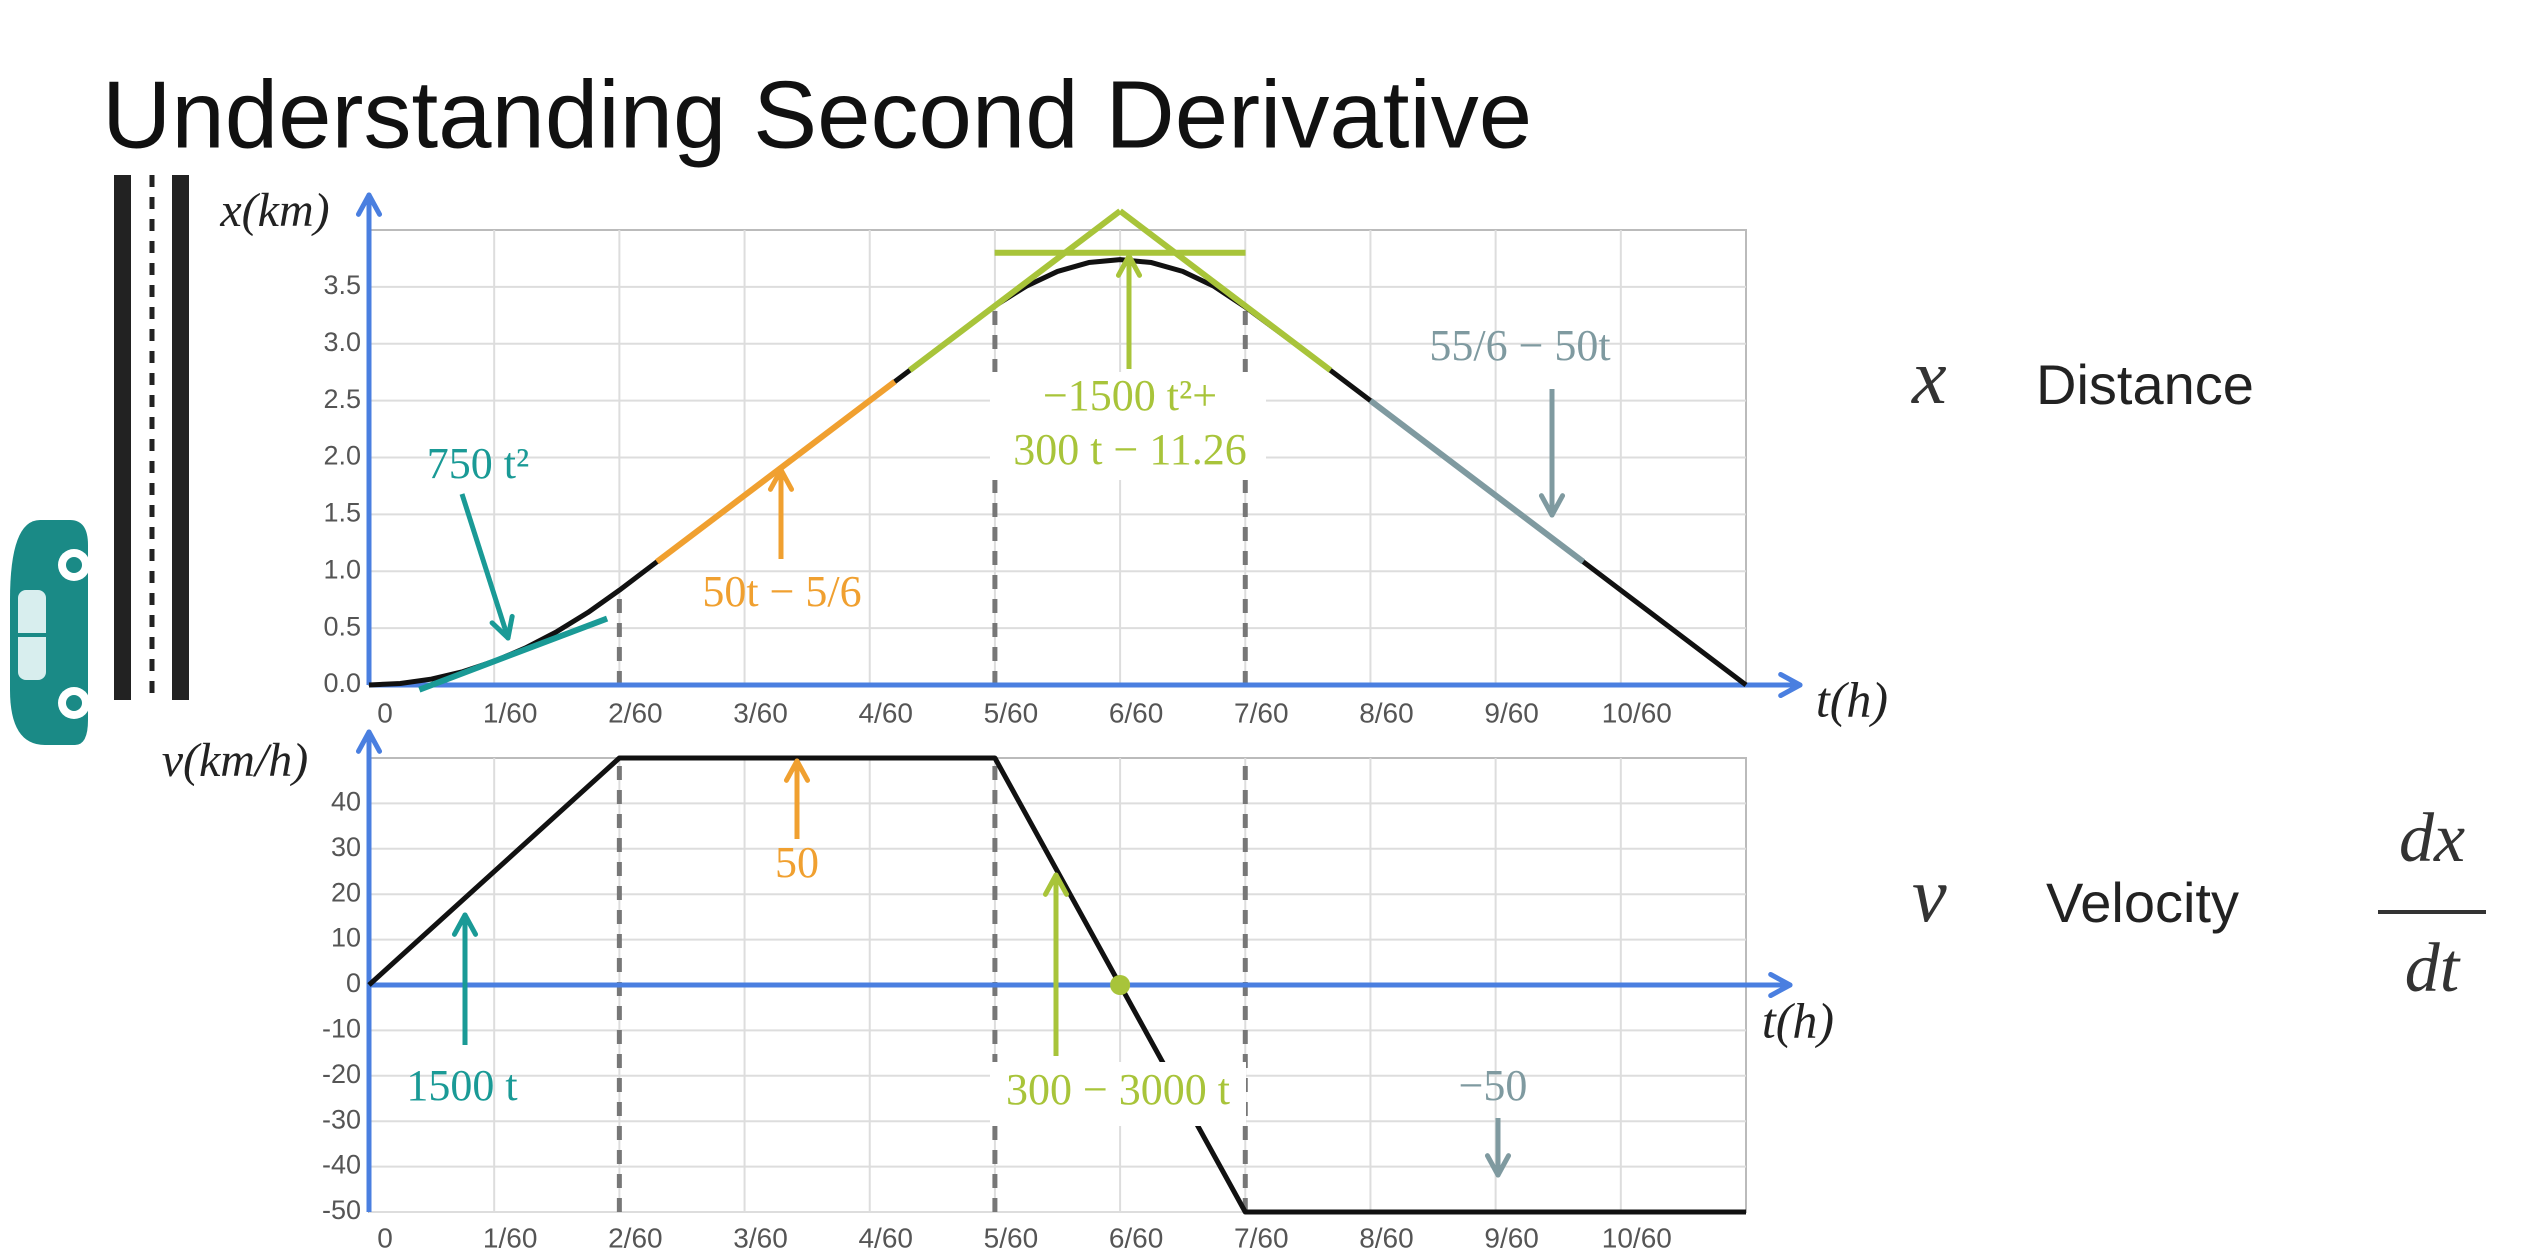  I want to click on y-tick-label: 3.0, so click(342, 342).